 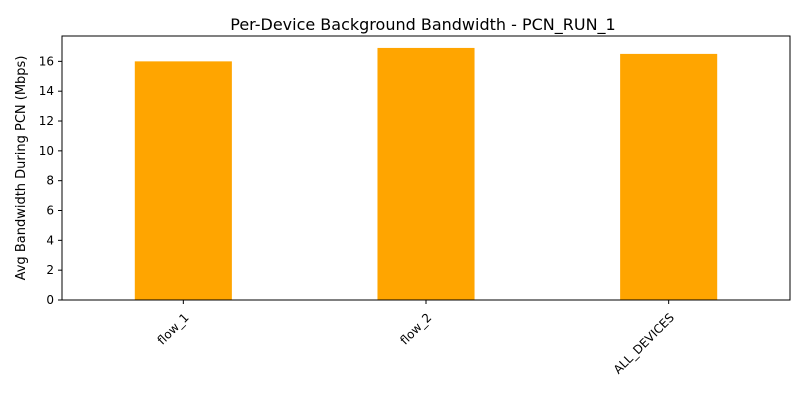 I want to click on y-axis-label: Avg Bandwidth During PCN (Mbps), so click(x=21, y=168).